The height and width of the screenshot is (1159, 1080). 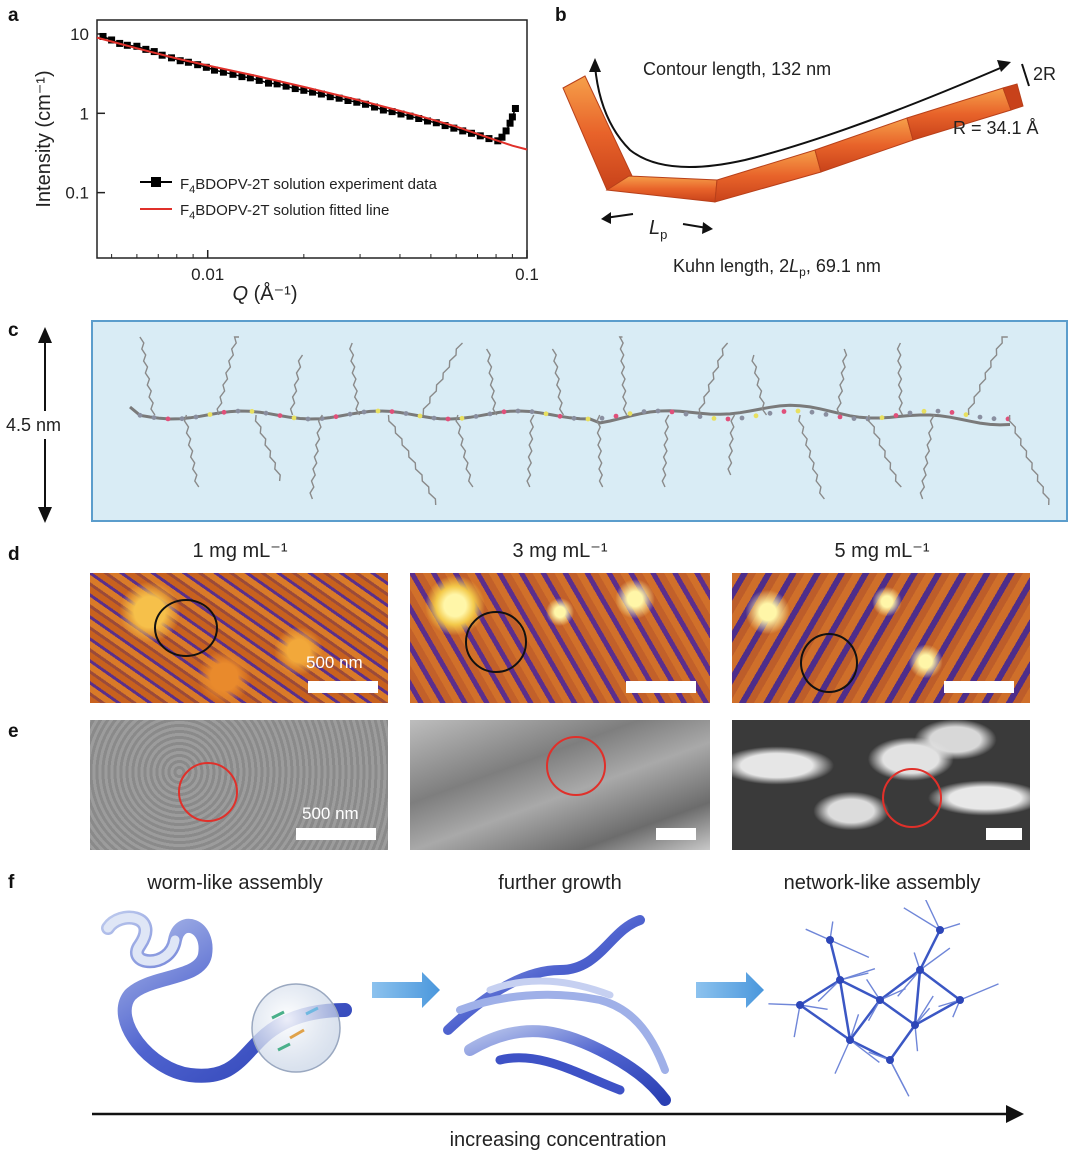 I want to click on conc-label-5: 5 mg mL⁻¹, so click(x=882, y=551).